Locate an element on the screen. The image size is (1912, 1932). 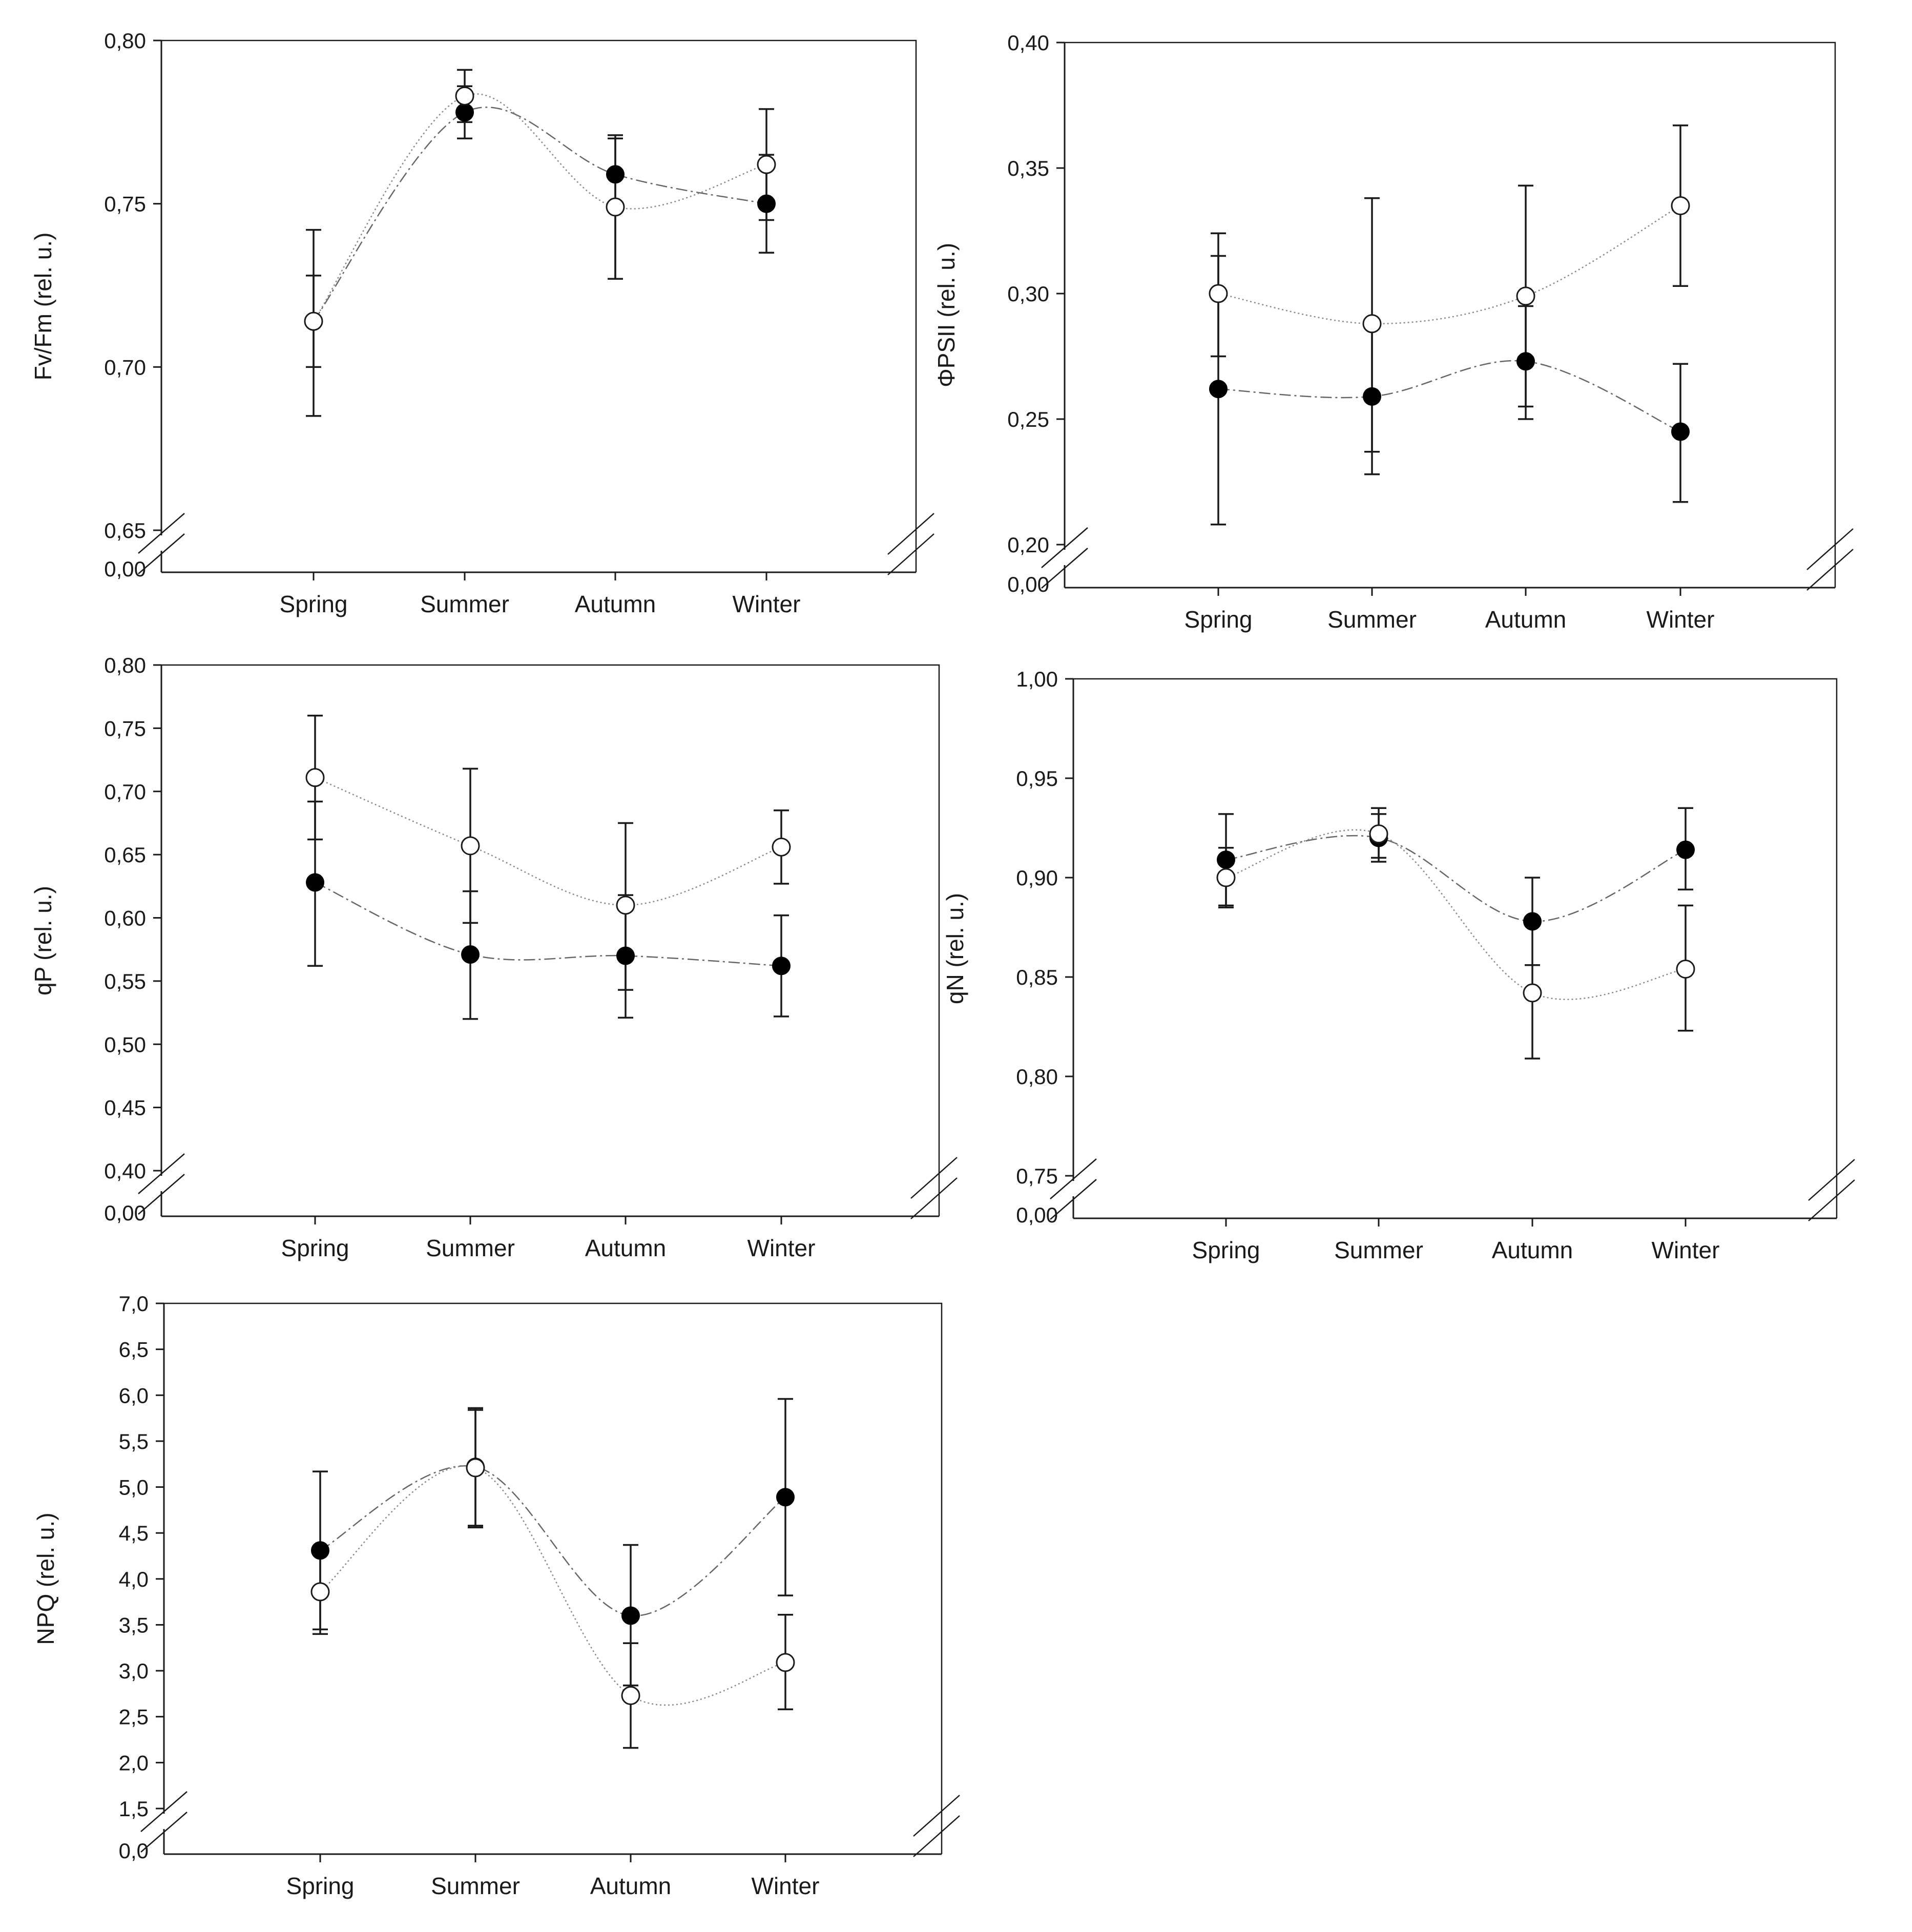
y-tick-label: 3,0 is located at coordinates (134, 1671).